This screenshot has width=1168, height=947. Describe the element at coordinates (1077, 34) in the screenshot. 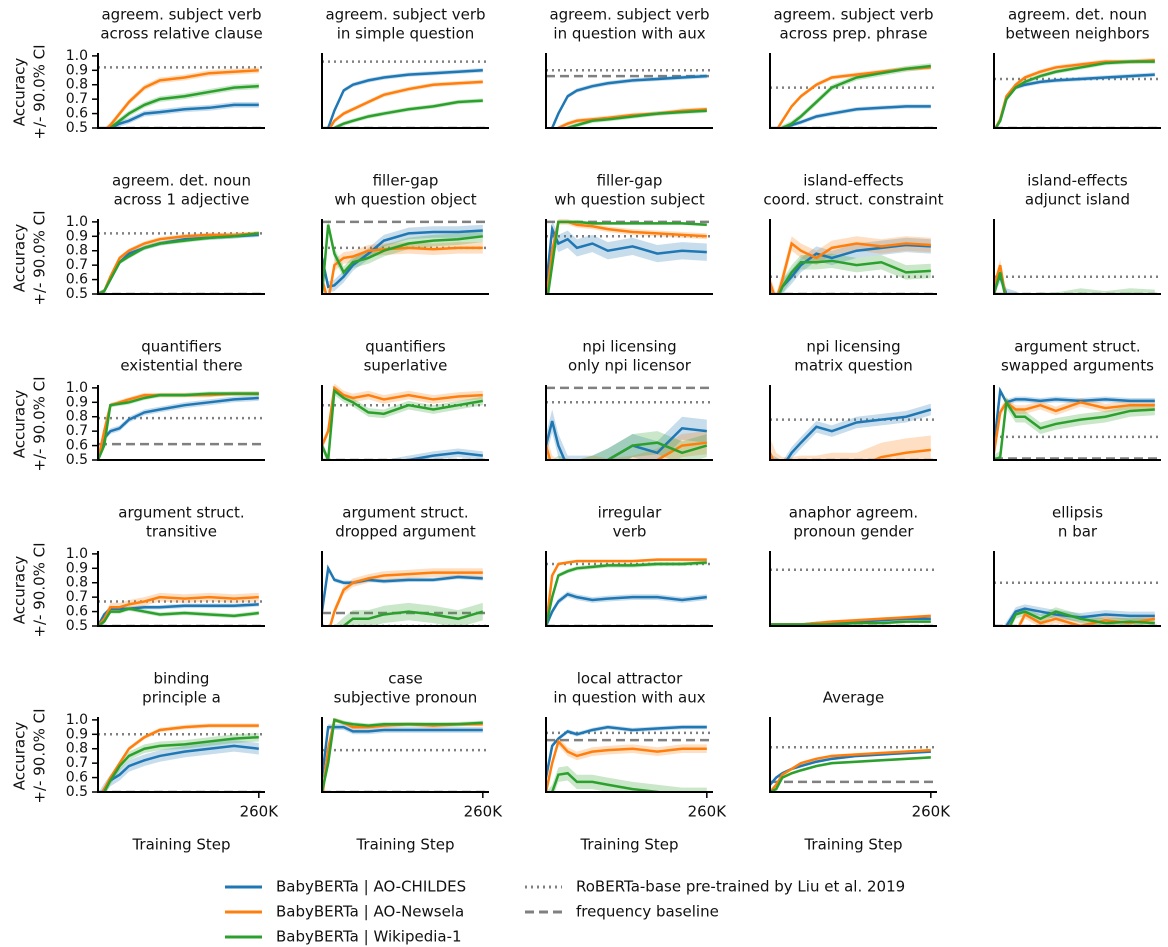

I see `subplot-title: between neighbors` at that location.